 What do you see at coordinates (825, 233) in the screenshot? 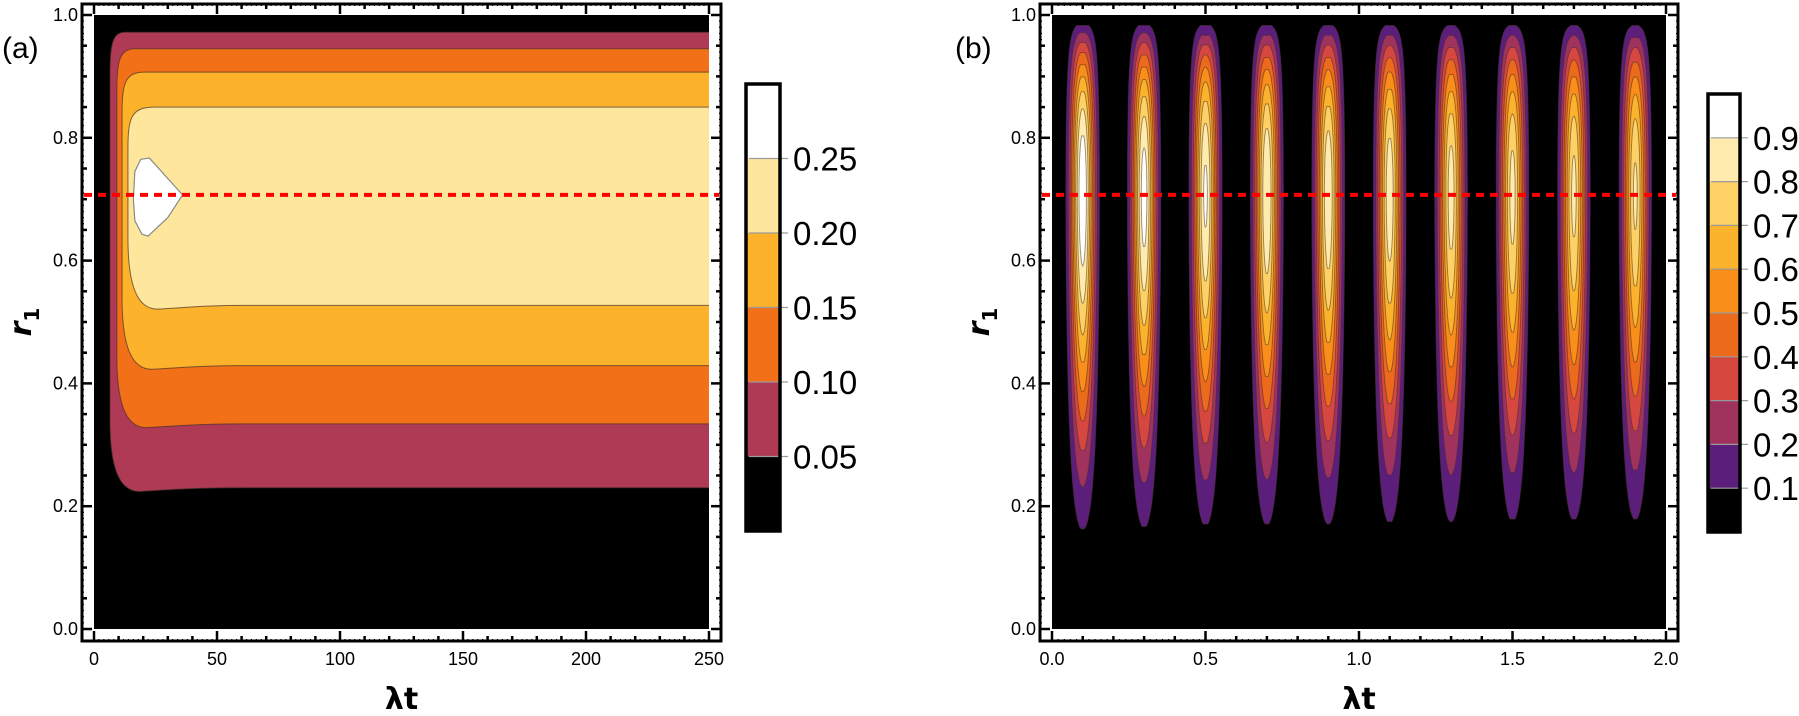
I see `colorbar-label: 0.20` at bounding box center [825, 233].